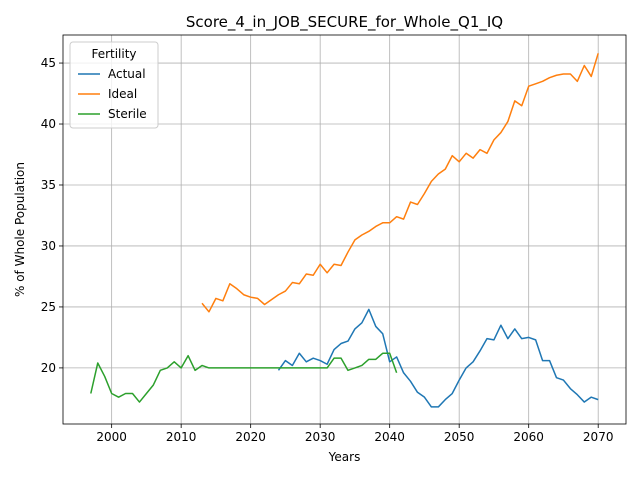 The height and width of the screenshot is (480, 640). I want to click on series-line-sterile, so click(244, 377).